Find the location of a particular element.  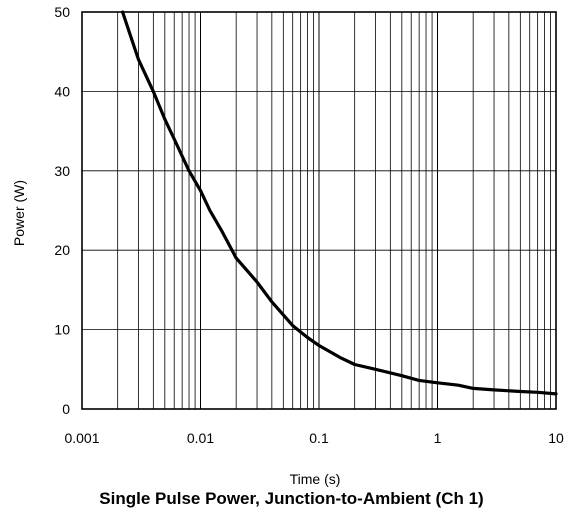

x-axis-label: Time (s) is located at coordinates (315, 479).